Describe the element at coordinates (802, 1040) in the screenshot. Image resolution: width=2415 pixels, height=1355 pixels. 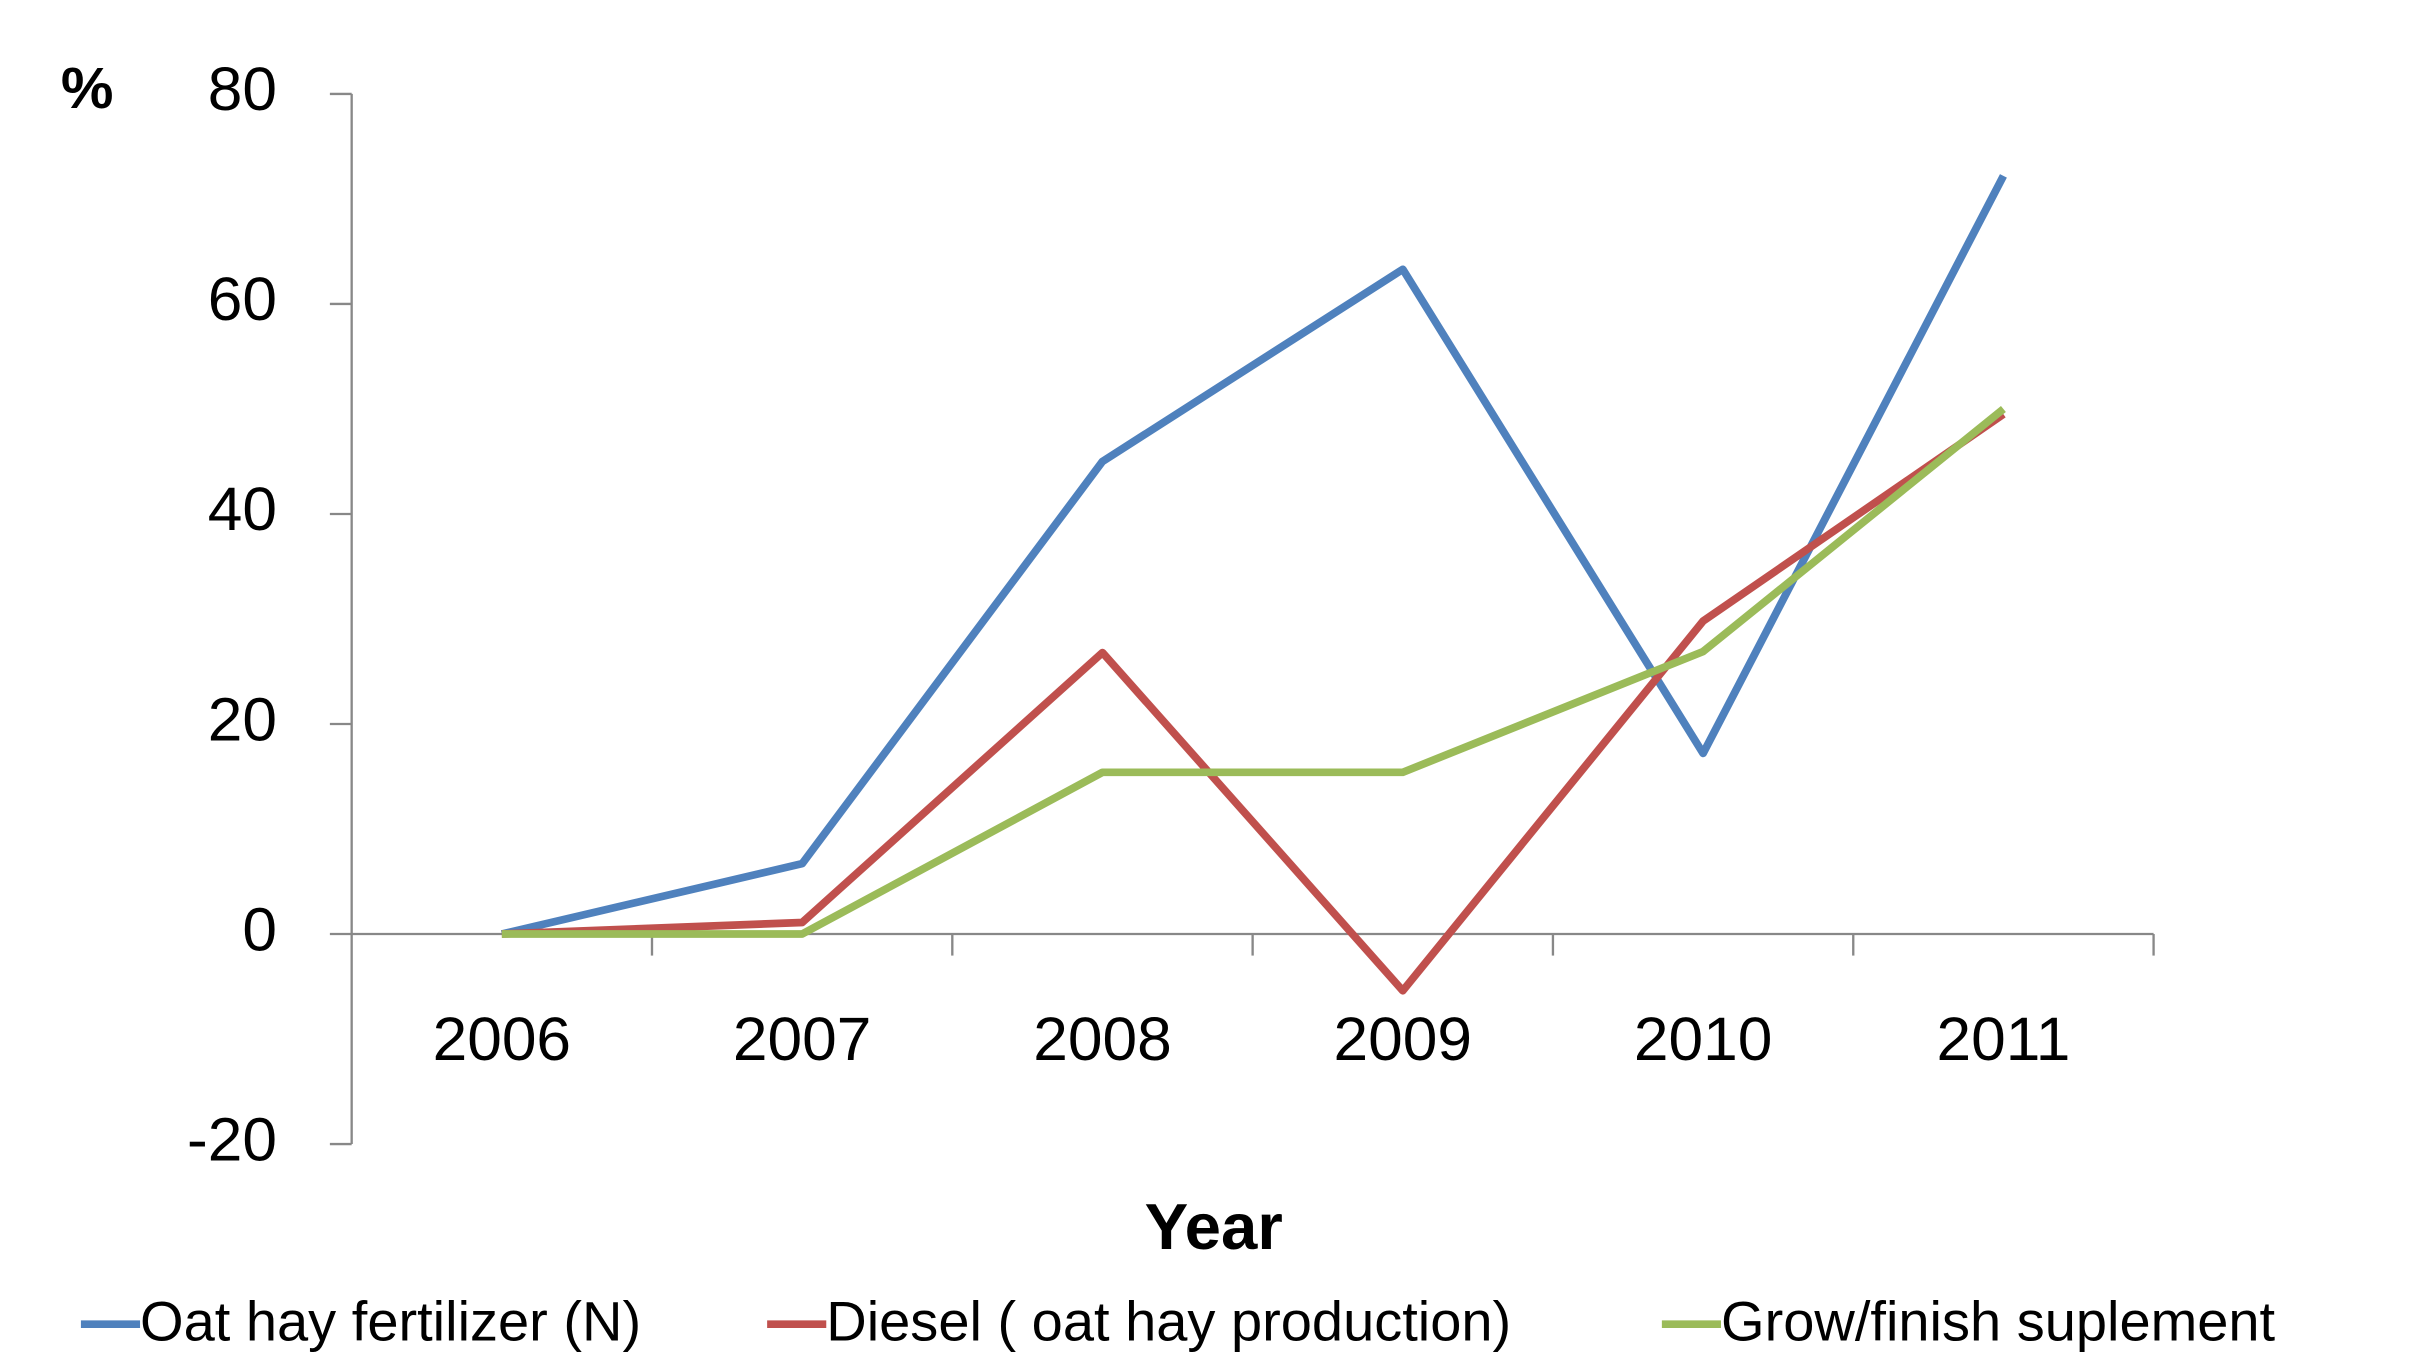
I see `x-tick-label: 2007` at that location.